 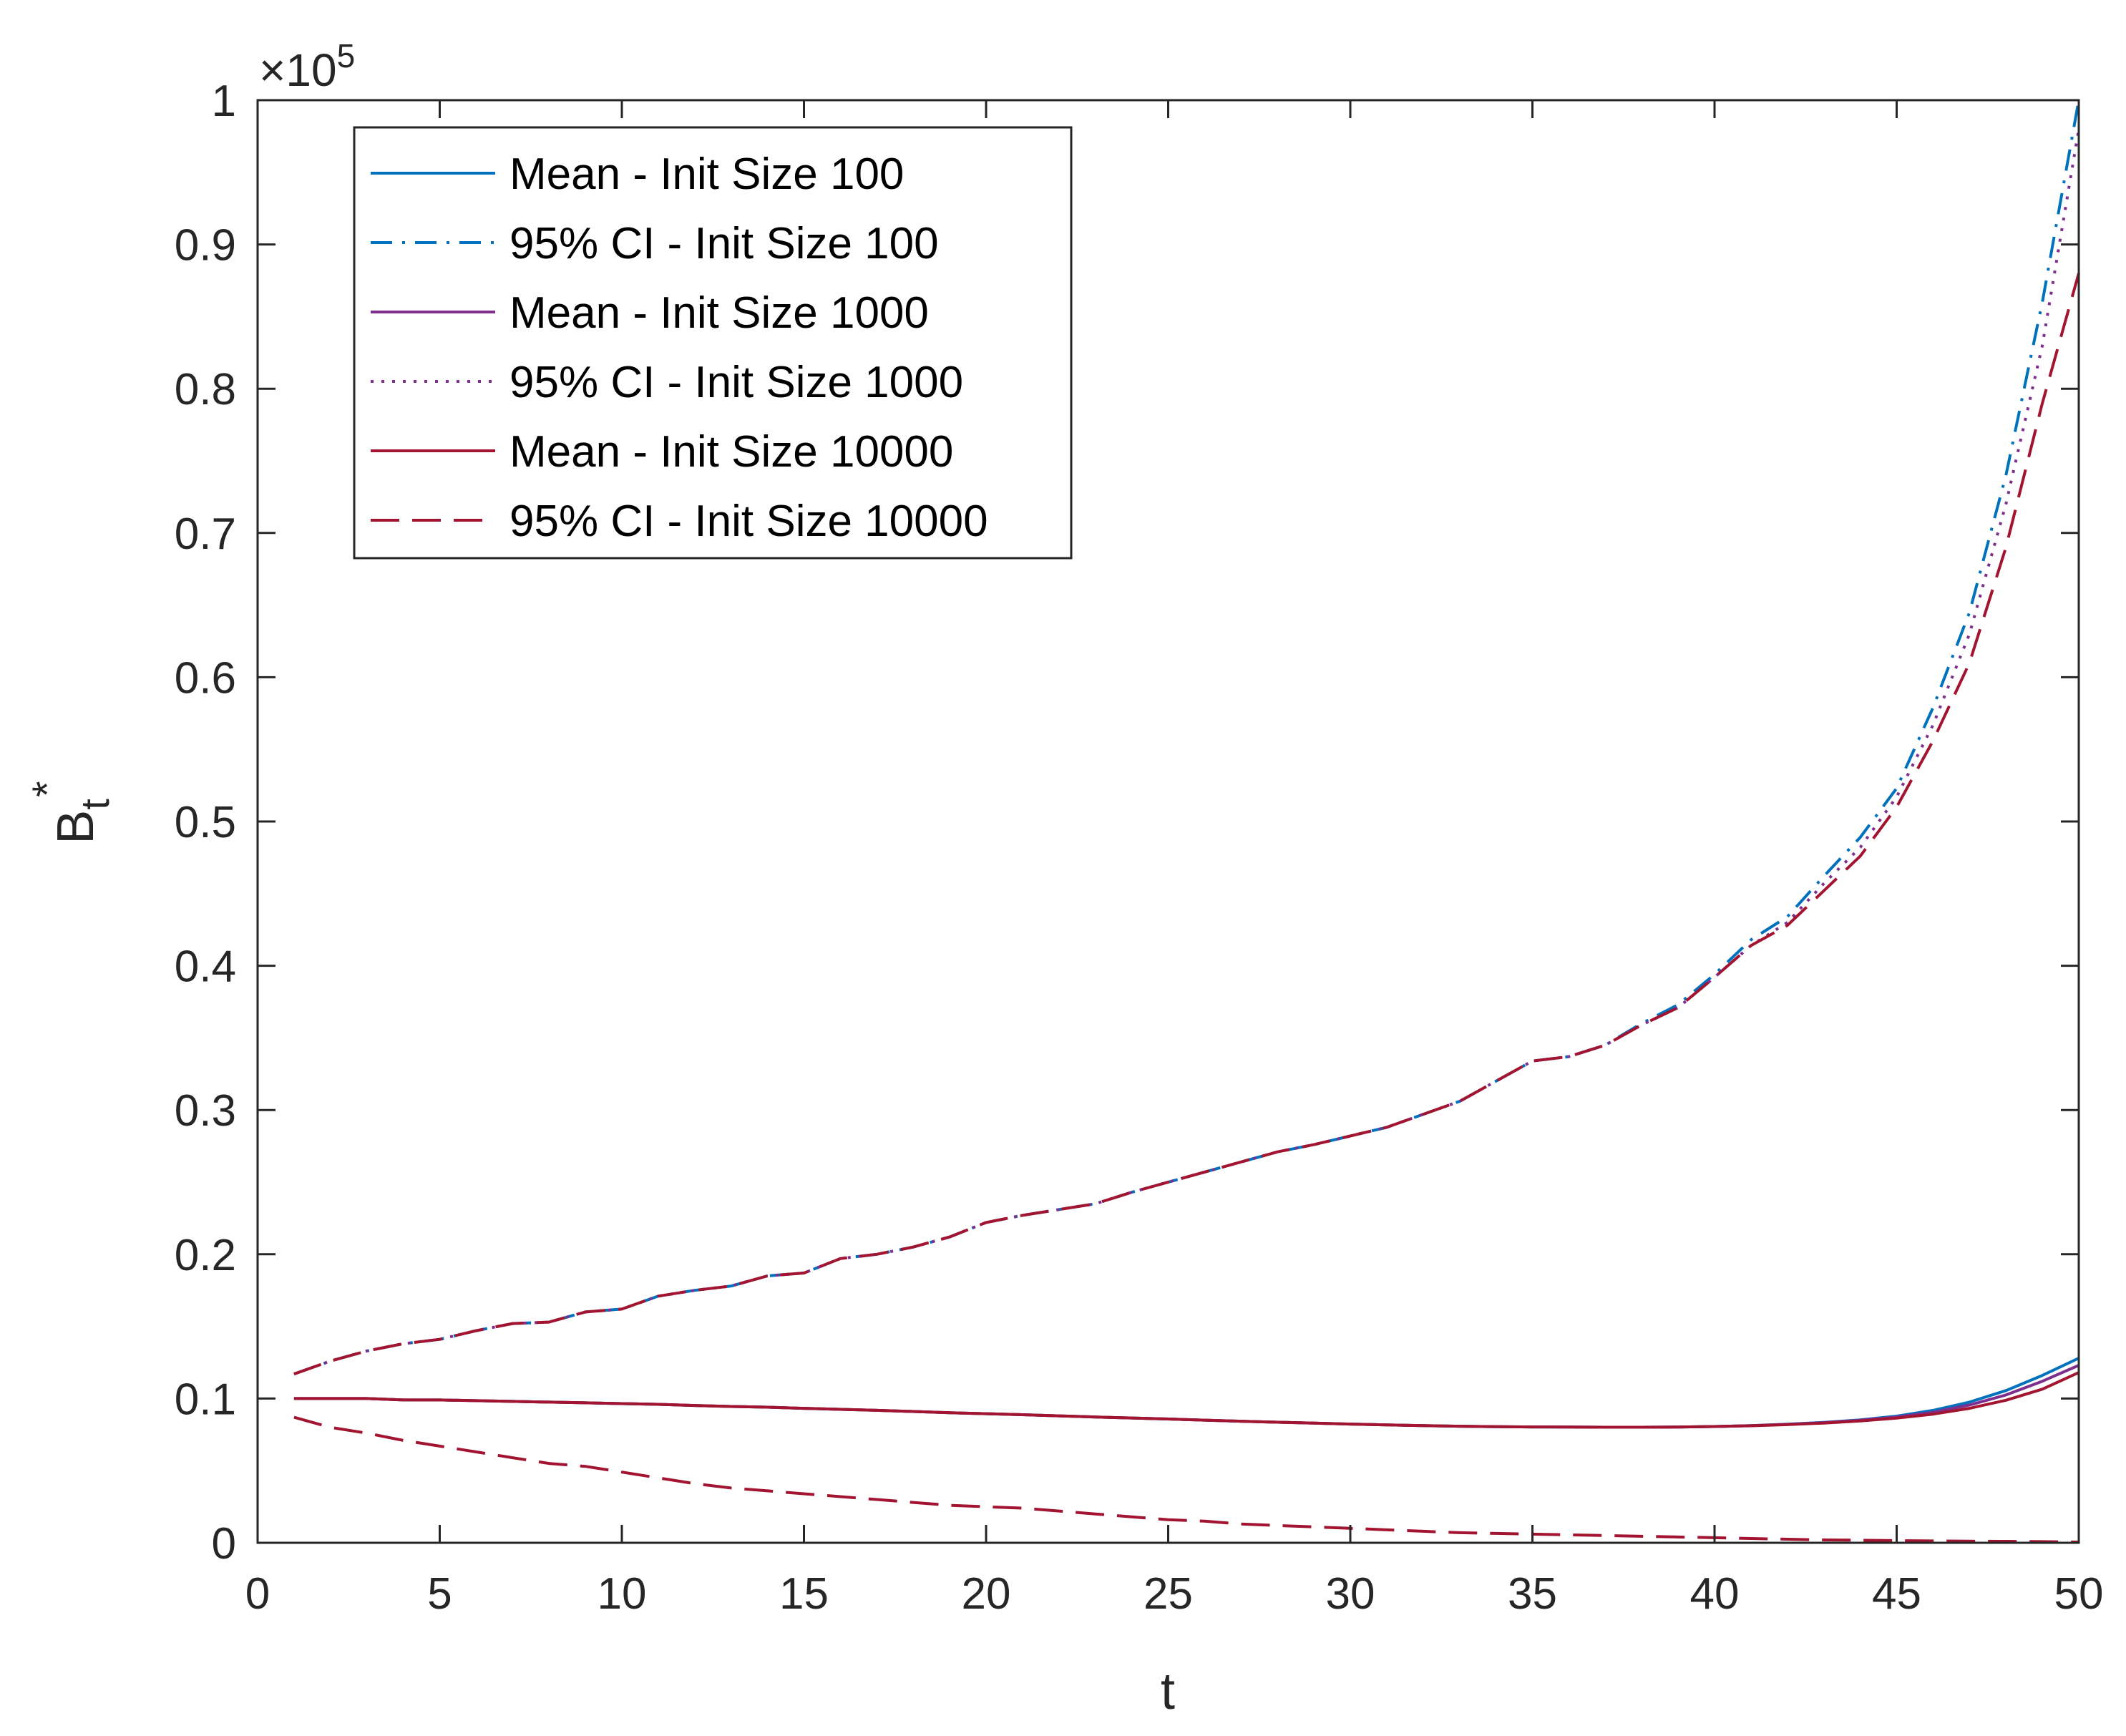 What do you see at coordinates (257, 1594) in the screenshot?
I see `x-tick-label: 0` at bounding box center [257, 1594].